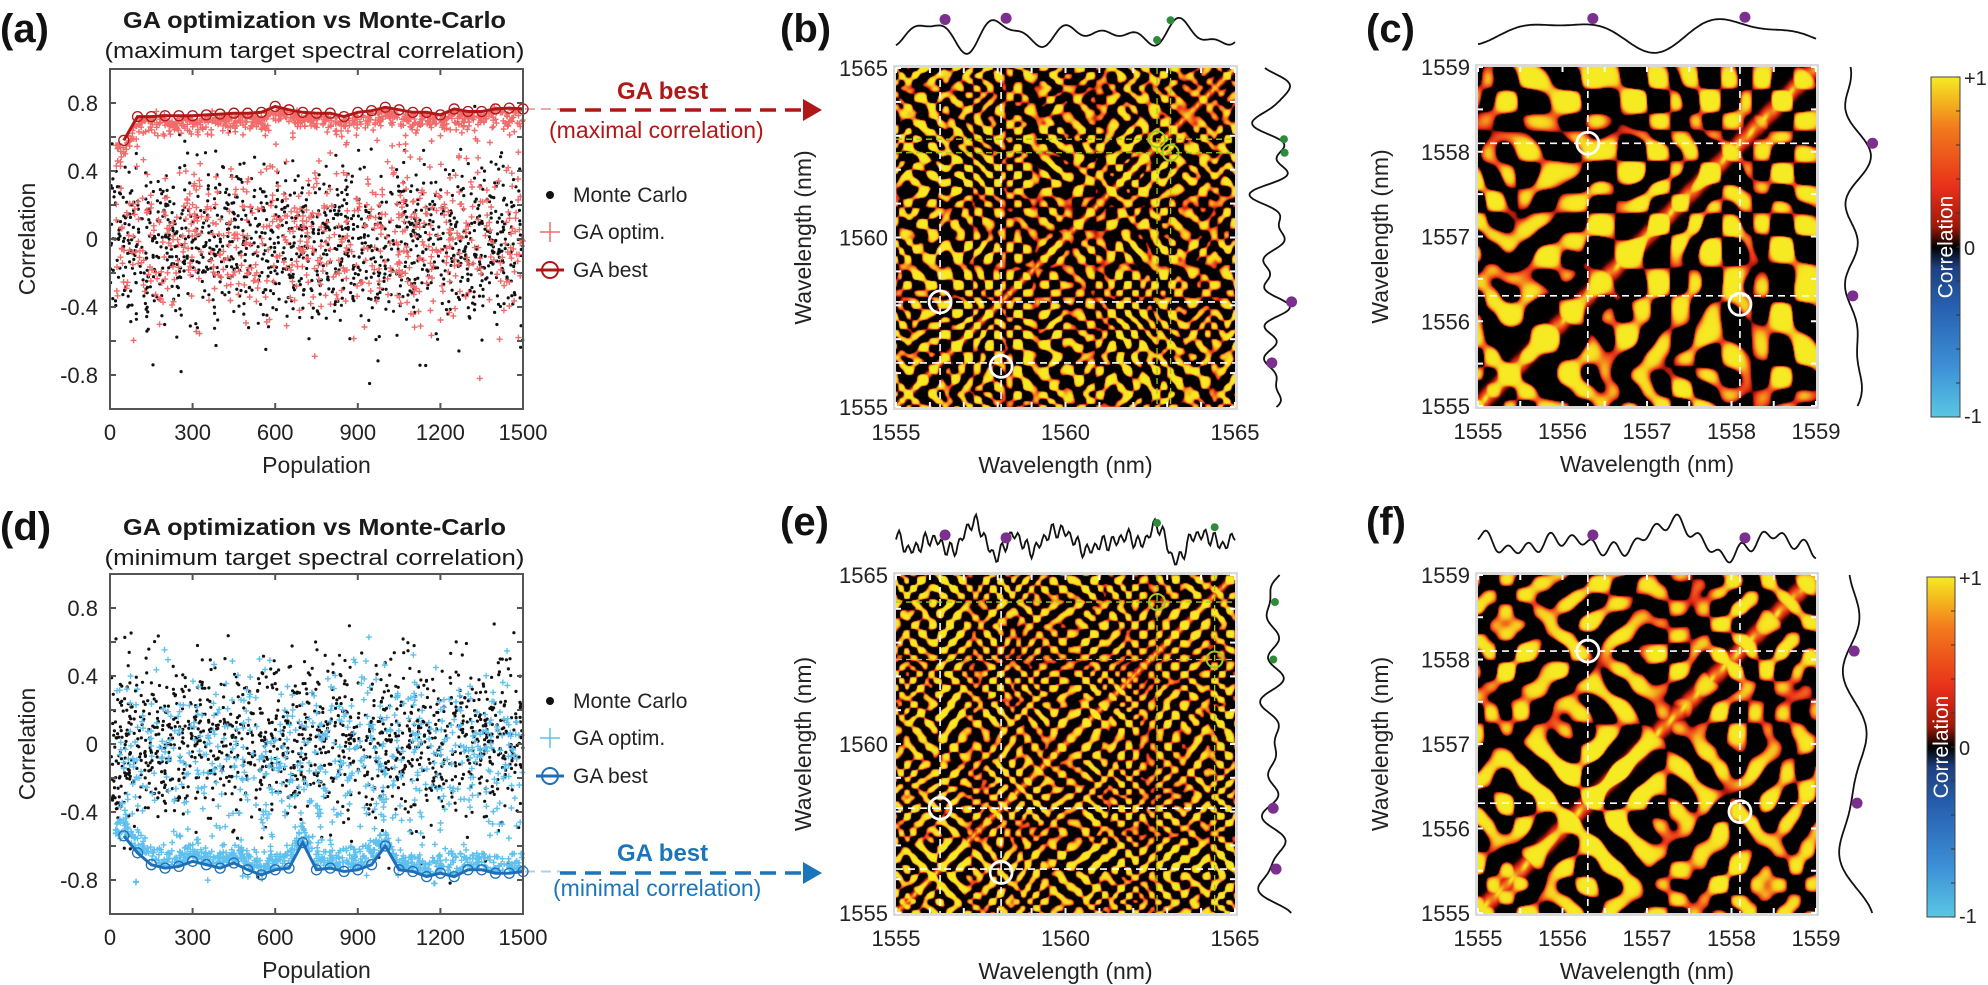 This screenshot has width=1988, height=985. What do you see at coordinates (323, 123) in the screenshot?
I see `ga-best-line` at bounding box center [323, 123].